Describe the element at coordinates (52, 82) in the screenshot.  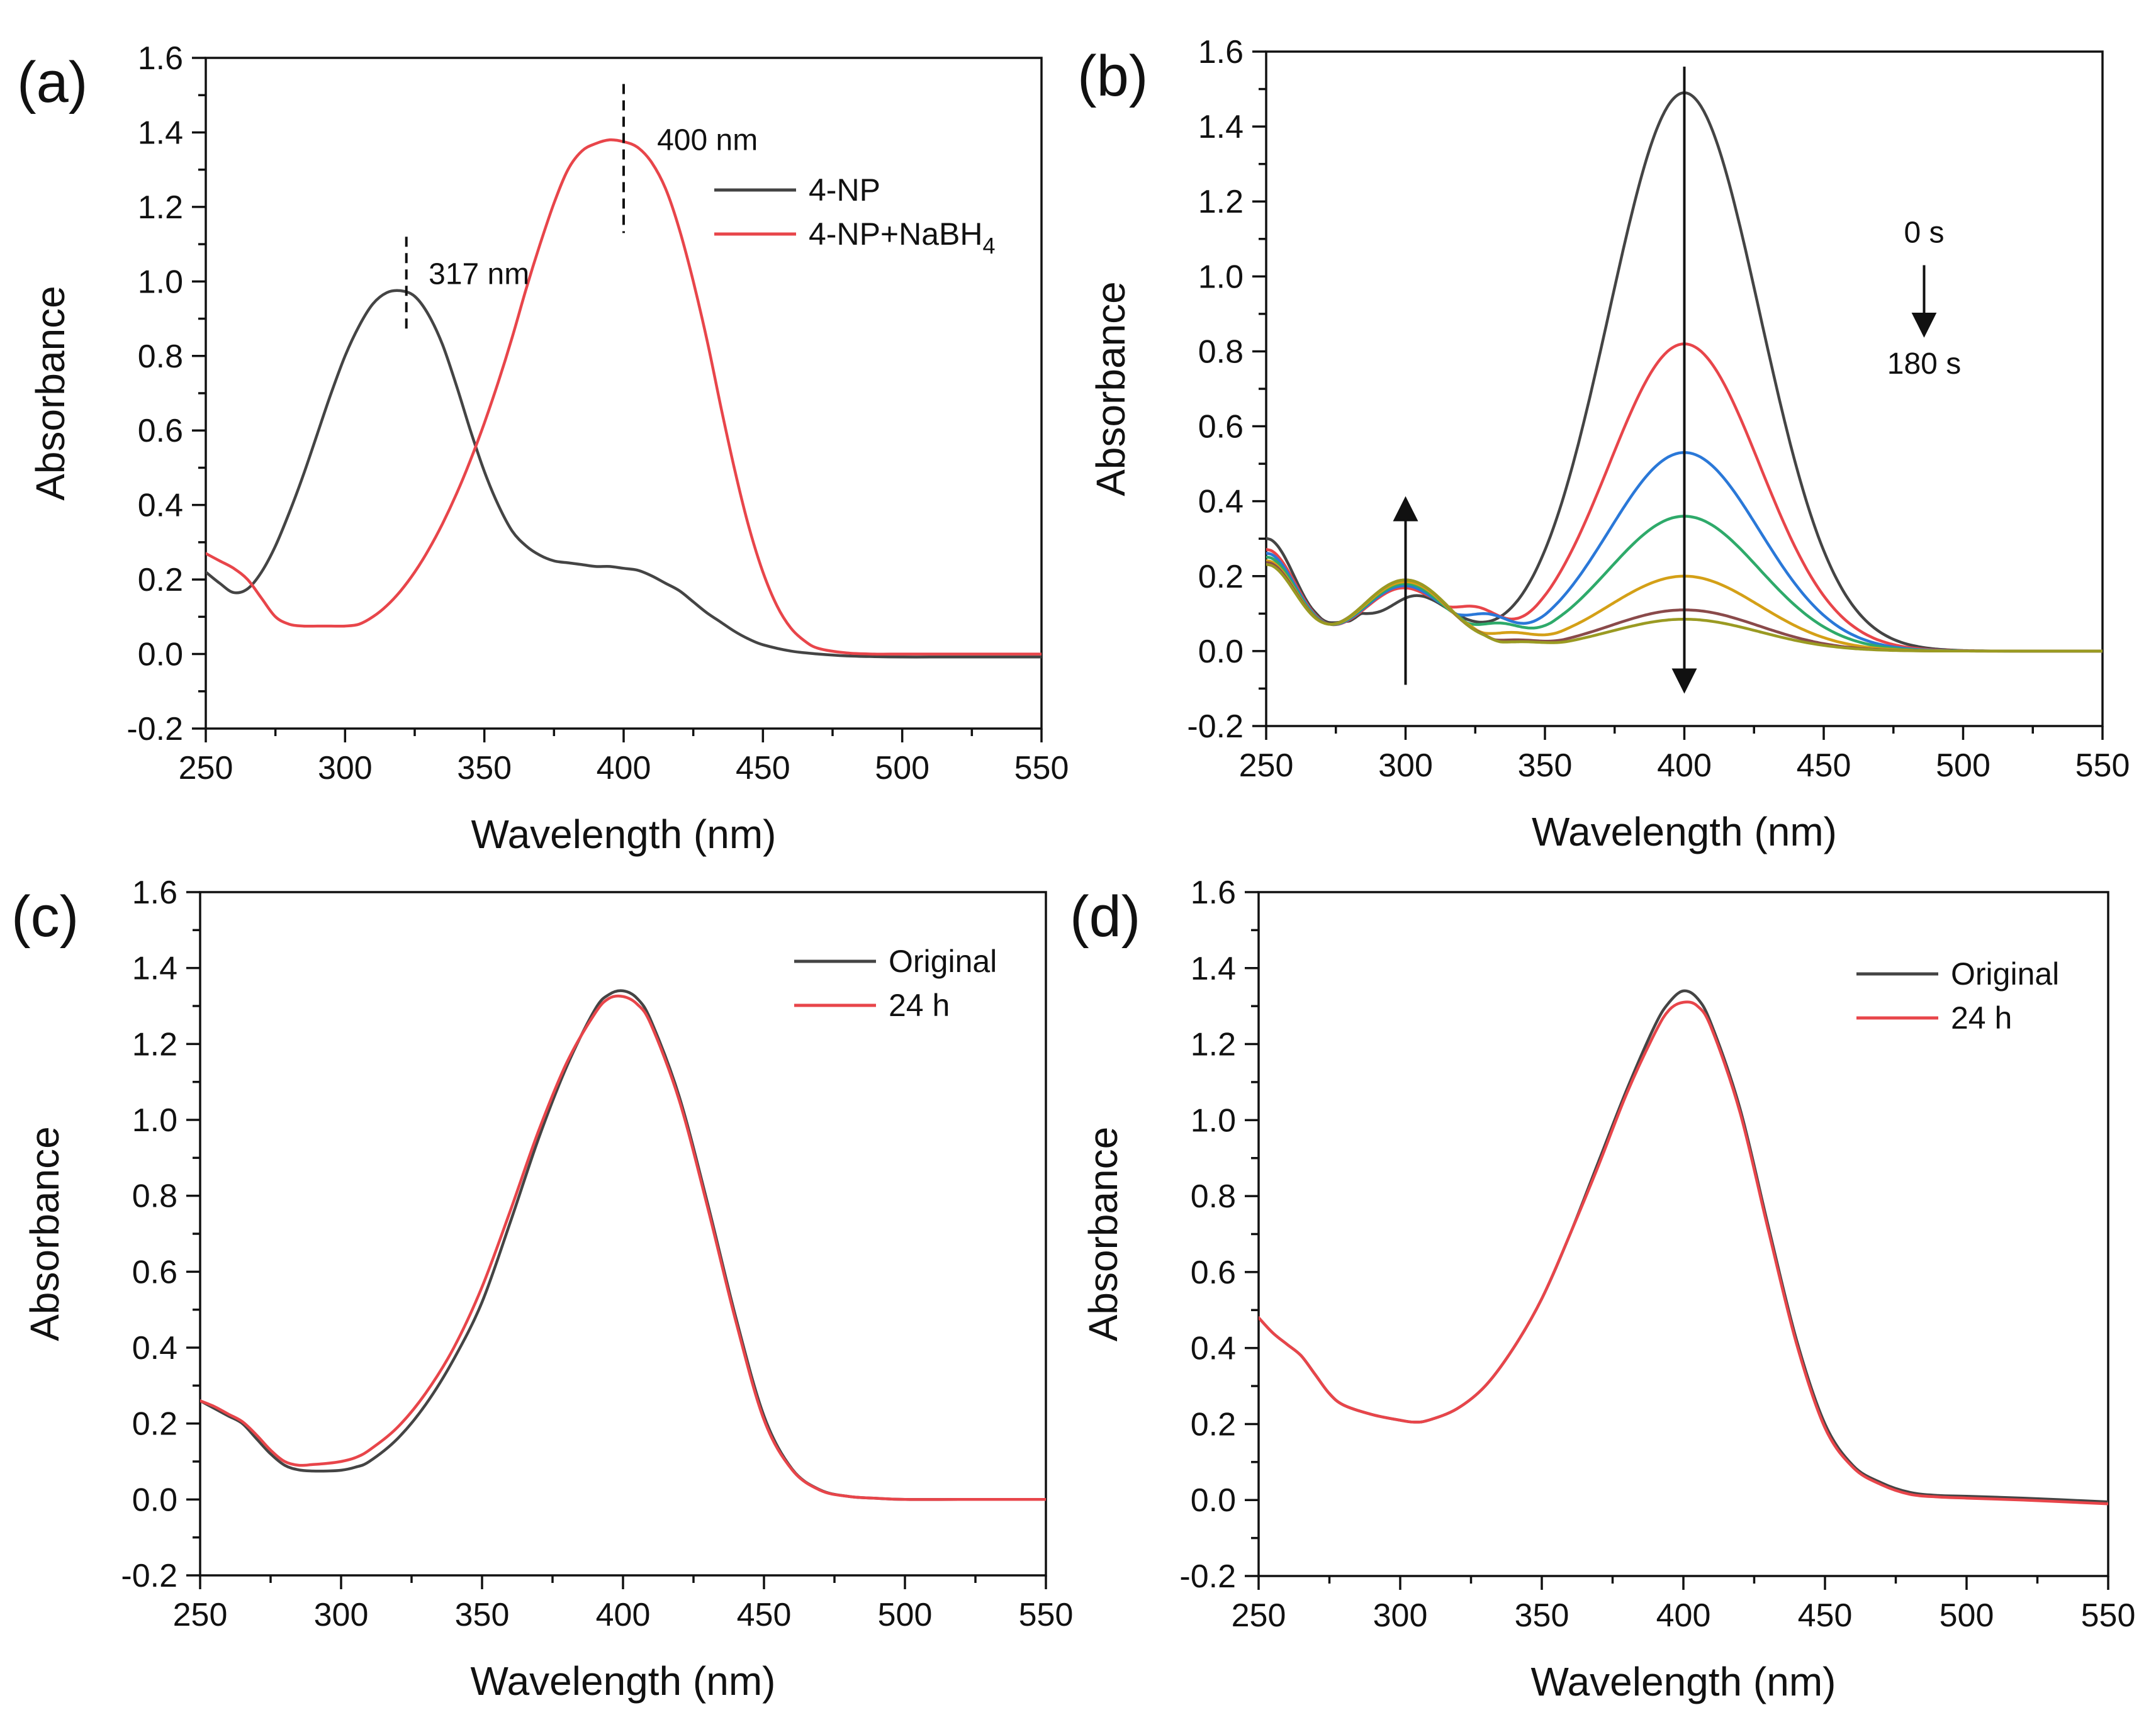
I see `panel-label: (a)` at that location.